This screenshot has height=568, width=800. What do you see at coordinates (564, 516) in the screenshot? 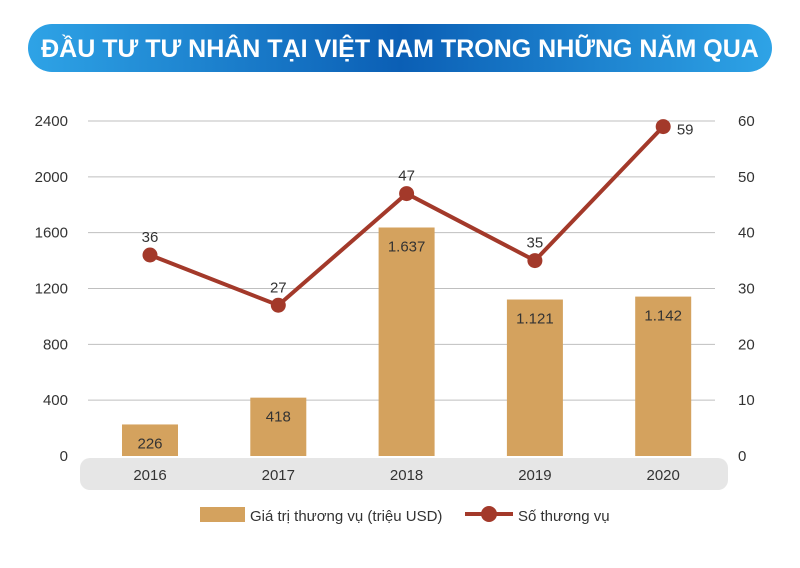
I see `legend-line-label: Số thương vụ` at bounding box center [564, 516].